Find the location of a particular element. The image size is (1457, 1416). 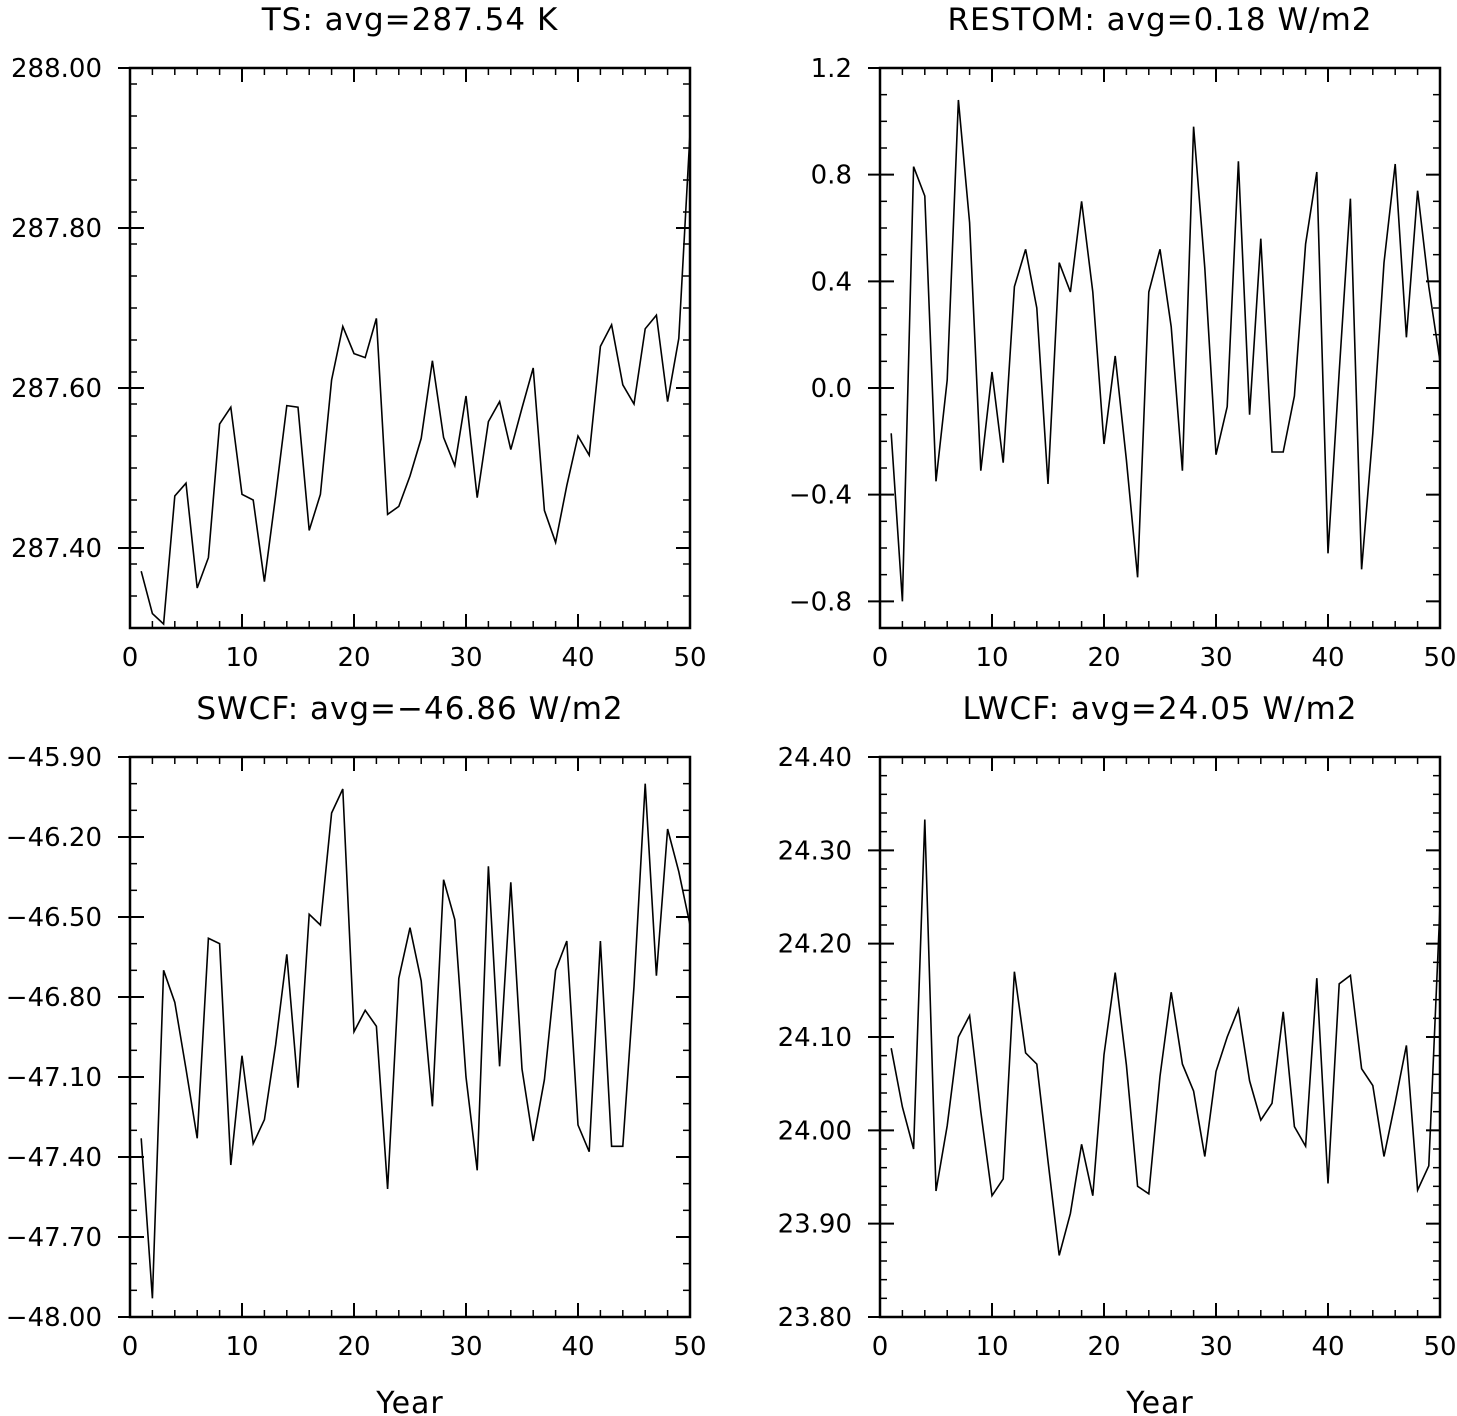

ts-y-tick-label: 287.80 is located at coordinates (56, 229).